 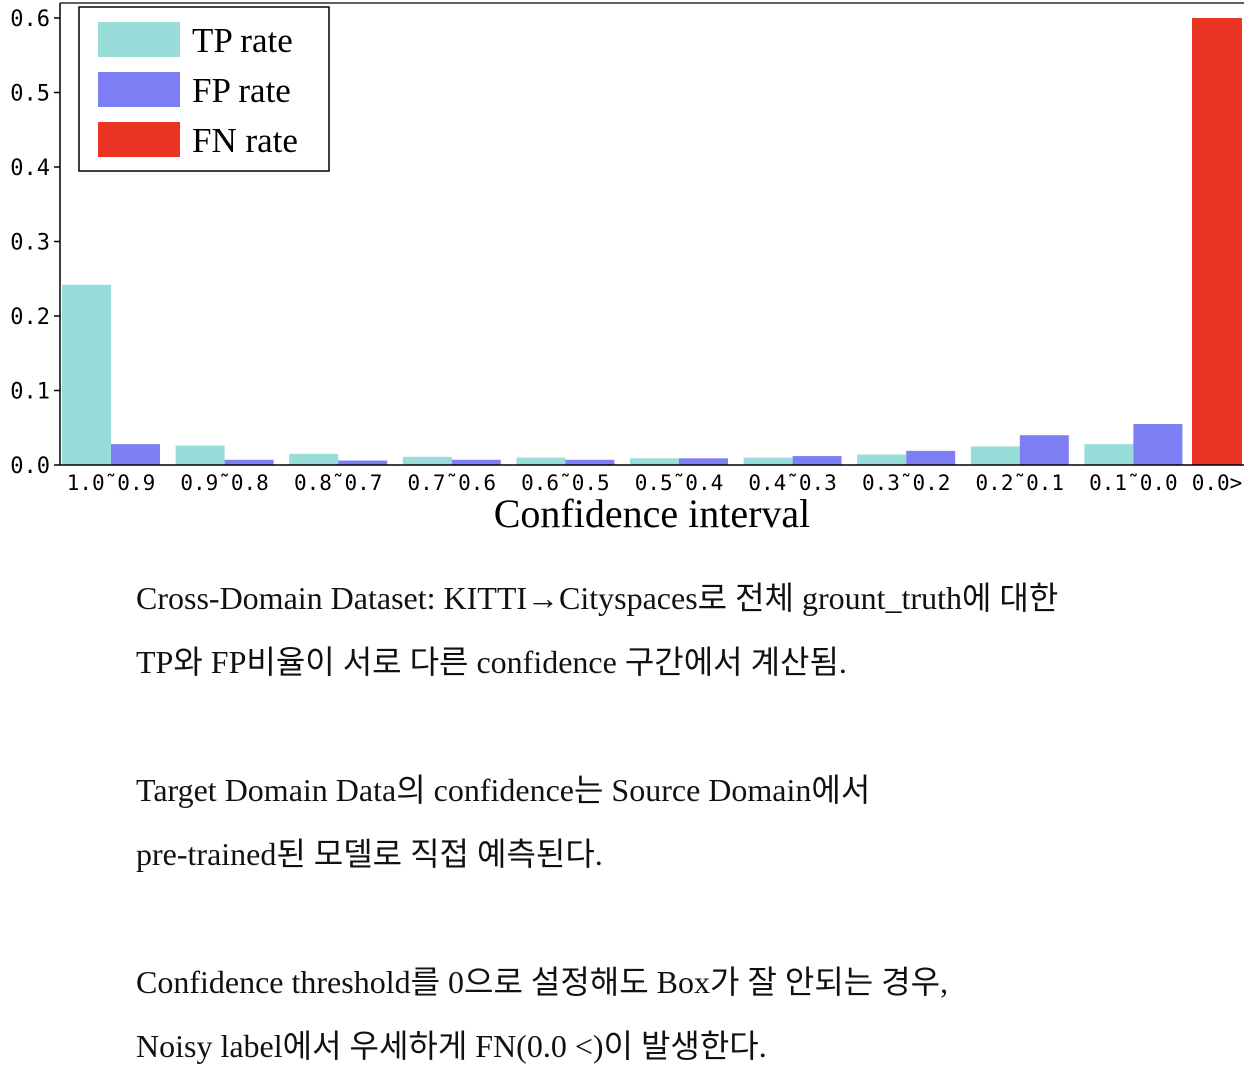 I want to click on y-tick-label: 0.0, so click(x=30, y=466).